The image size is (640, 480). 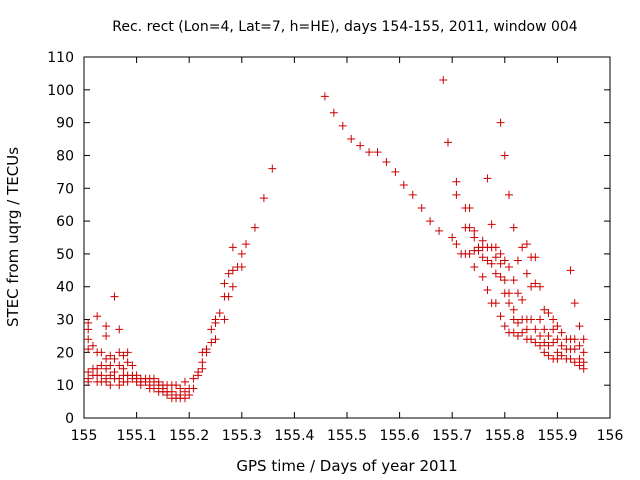 I want to click on y-tick-label: 80, so click(x=65, y=156).